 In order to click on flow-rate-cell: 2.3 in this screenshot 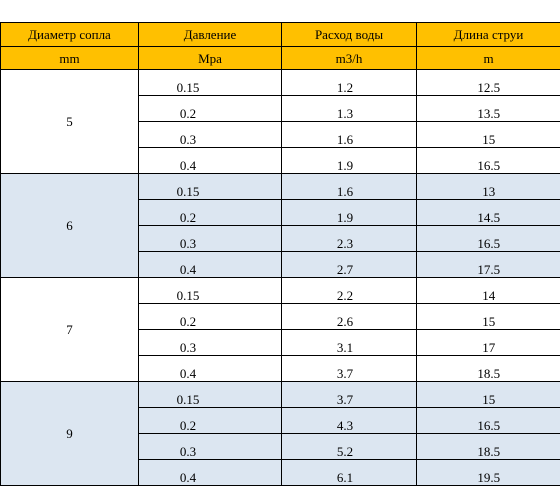, I will do `click(349, 238)`.